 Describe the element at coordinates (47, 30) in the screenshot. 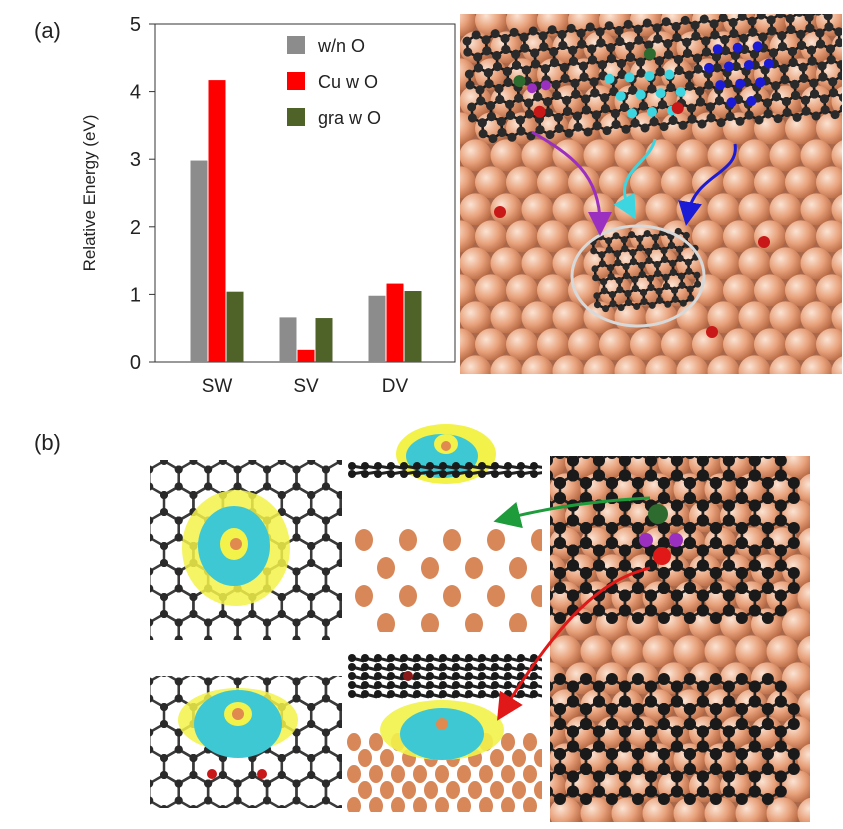

I see `panel-label-a: (a)` at that location.